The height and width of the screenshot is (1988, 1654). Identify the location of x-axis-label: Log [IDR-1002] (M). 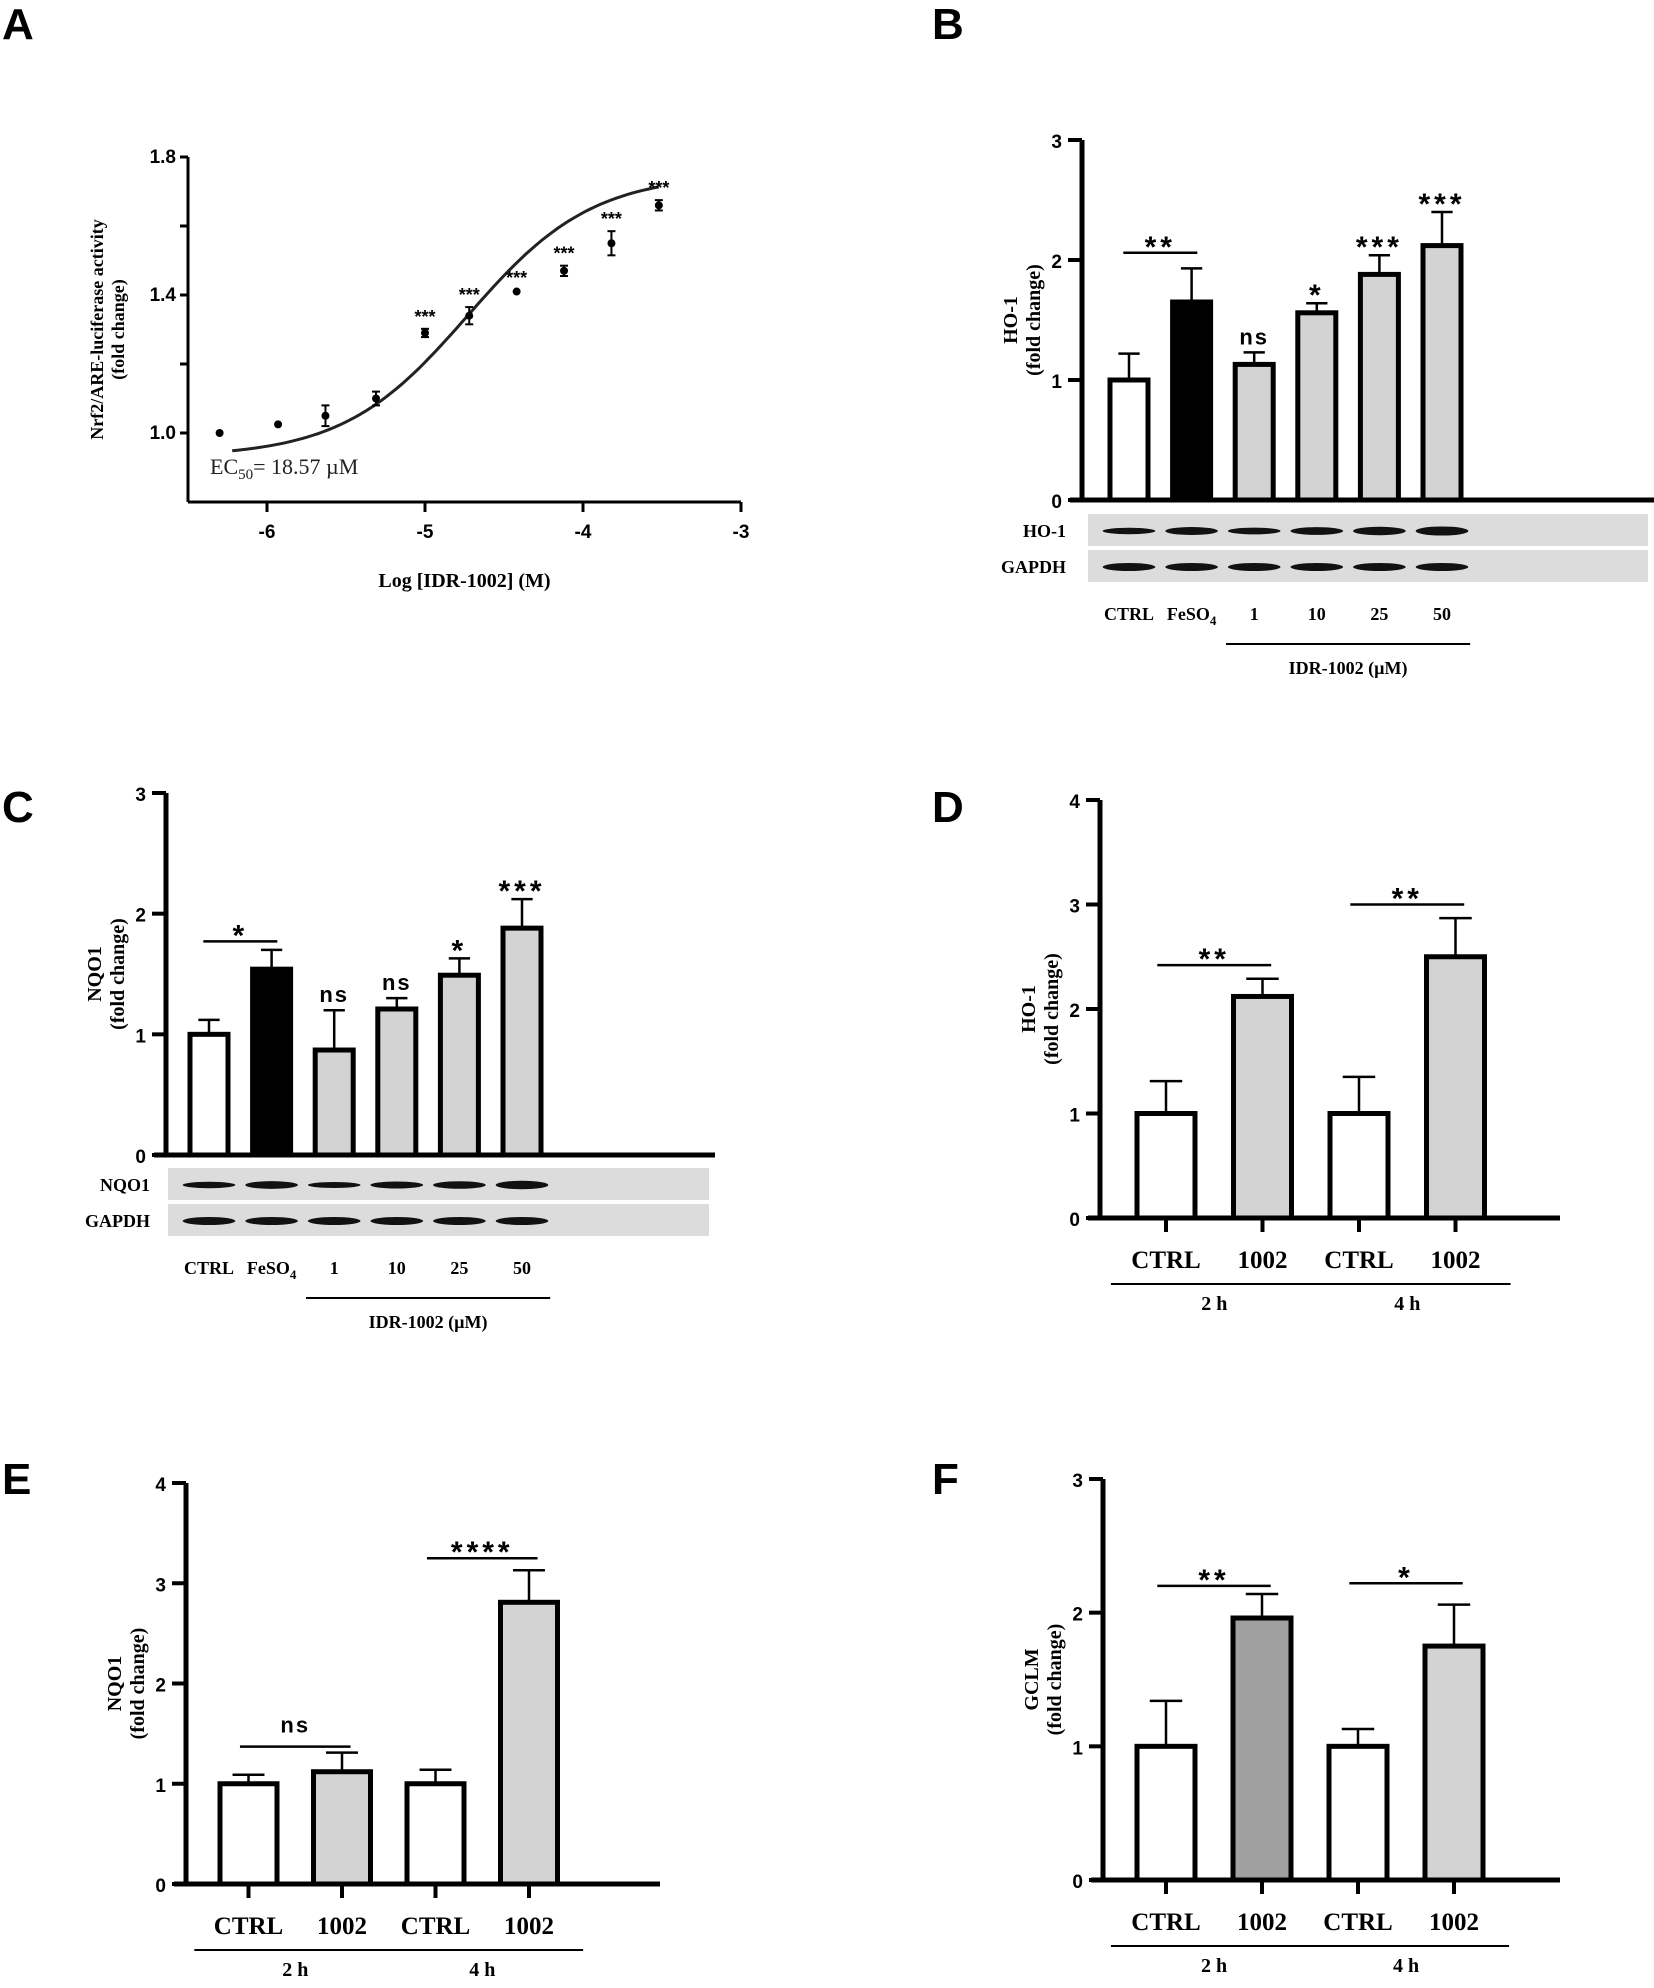
(464, 581).